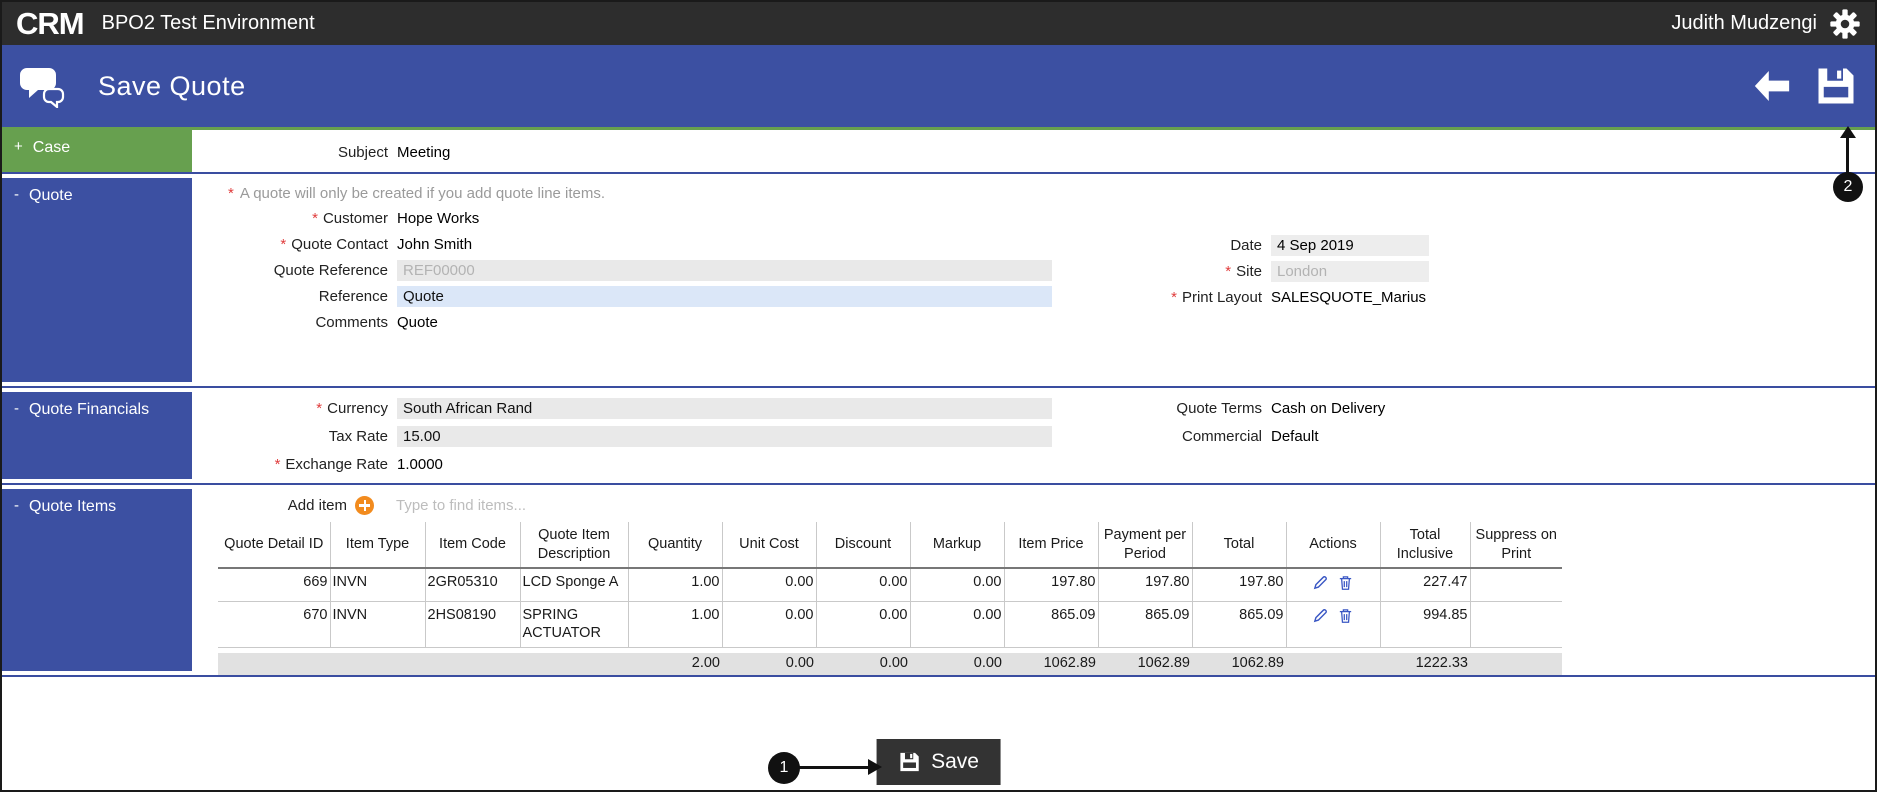 This screenshot has height=792, width=1877. What do you see at coordinates (938, 150) in the screenshot?
I see `section-case: + Case Subject Meeting` at bounding box center [938, 150].